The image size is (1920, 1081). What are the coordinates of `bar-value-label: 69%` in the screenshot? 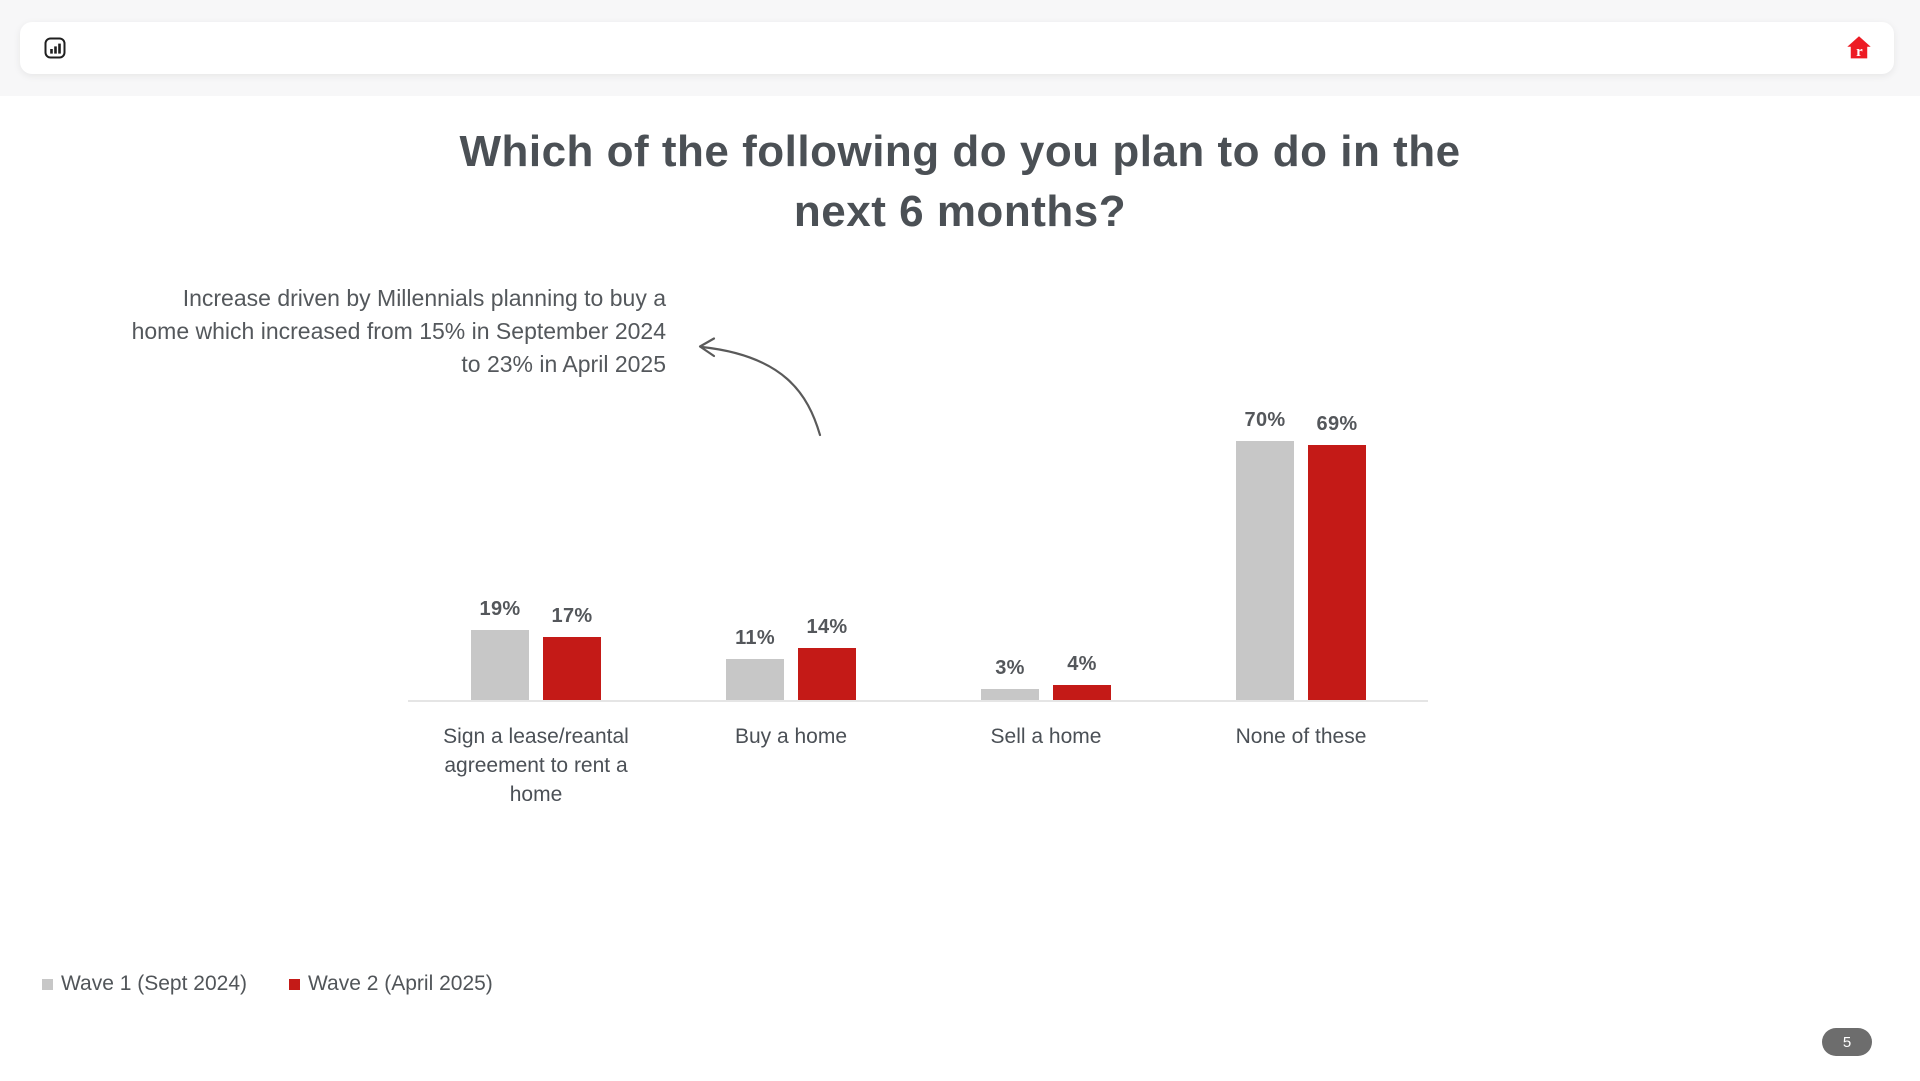 It's located at (1337, 424).